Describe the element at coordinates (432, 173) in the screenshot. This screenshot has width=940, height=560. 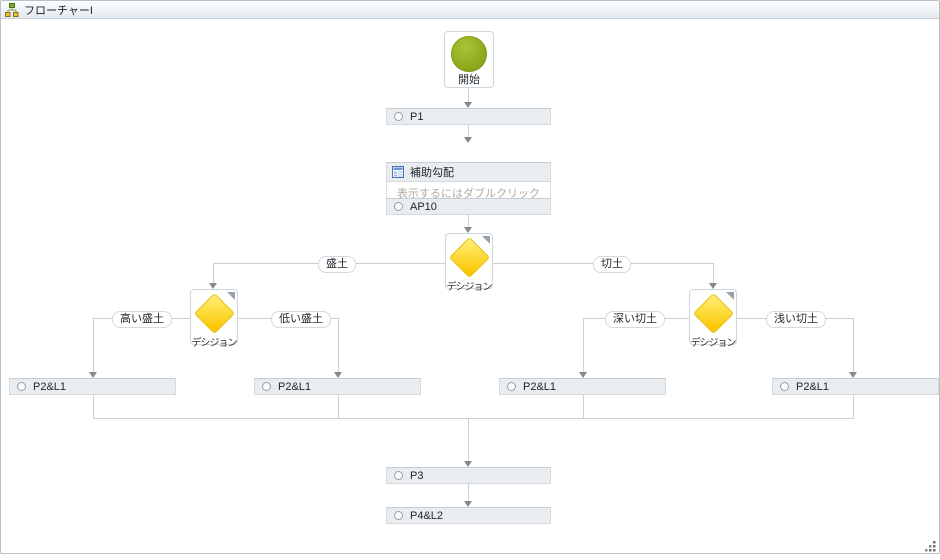
I see `node-label: 補助勾配` at that location.